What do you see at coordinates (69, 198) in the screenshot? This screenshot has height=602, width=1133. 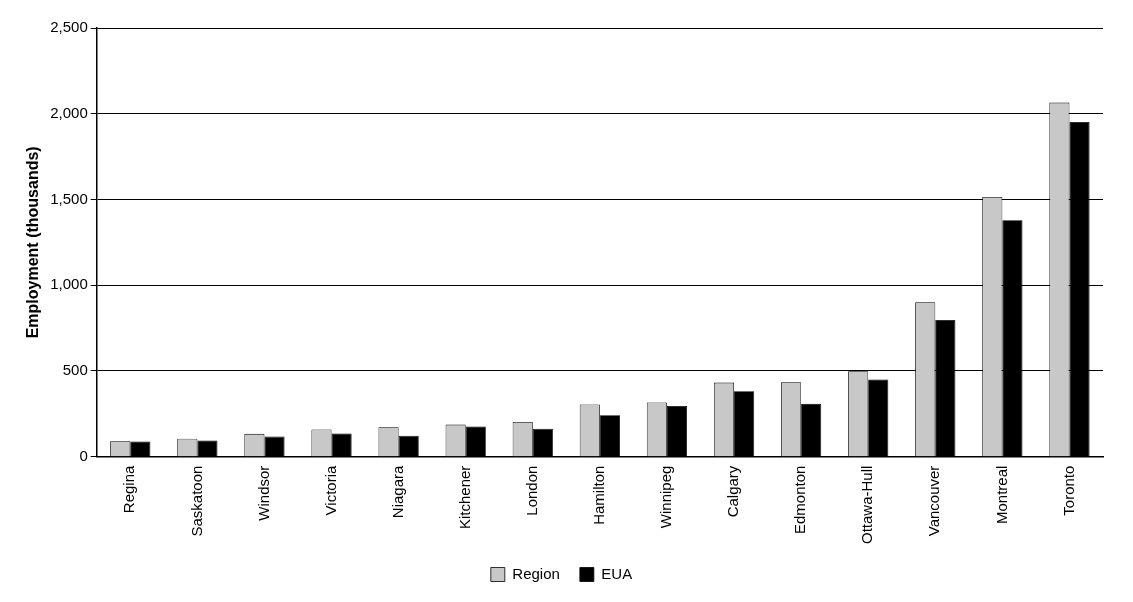 I see `y-tick-label: 1,500` at bounding box center [69, 198].